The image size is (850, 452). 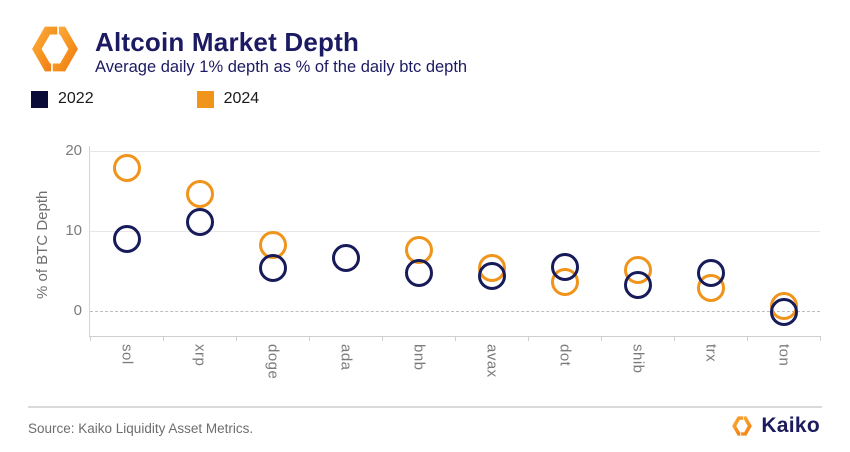 What do you see at coordinates (73, 230) in the screenshot?
I see `y-tick-label-10: 10` at bounding box center [73, 230].